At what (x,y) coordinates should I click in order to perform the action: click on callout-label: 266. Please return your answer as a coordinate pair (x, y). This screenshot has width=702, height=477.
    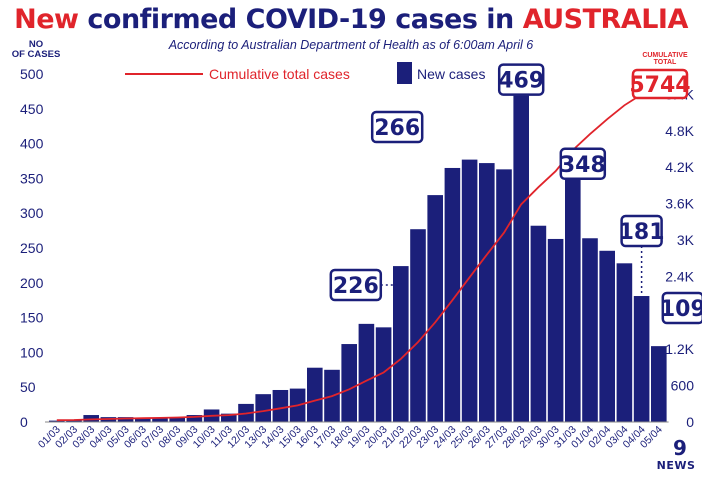
    Looking at the image, I should click on (397, 128).